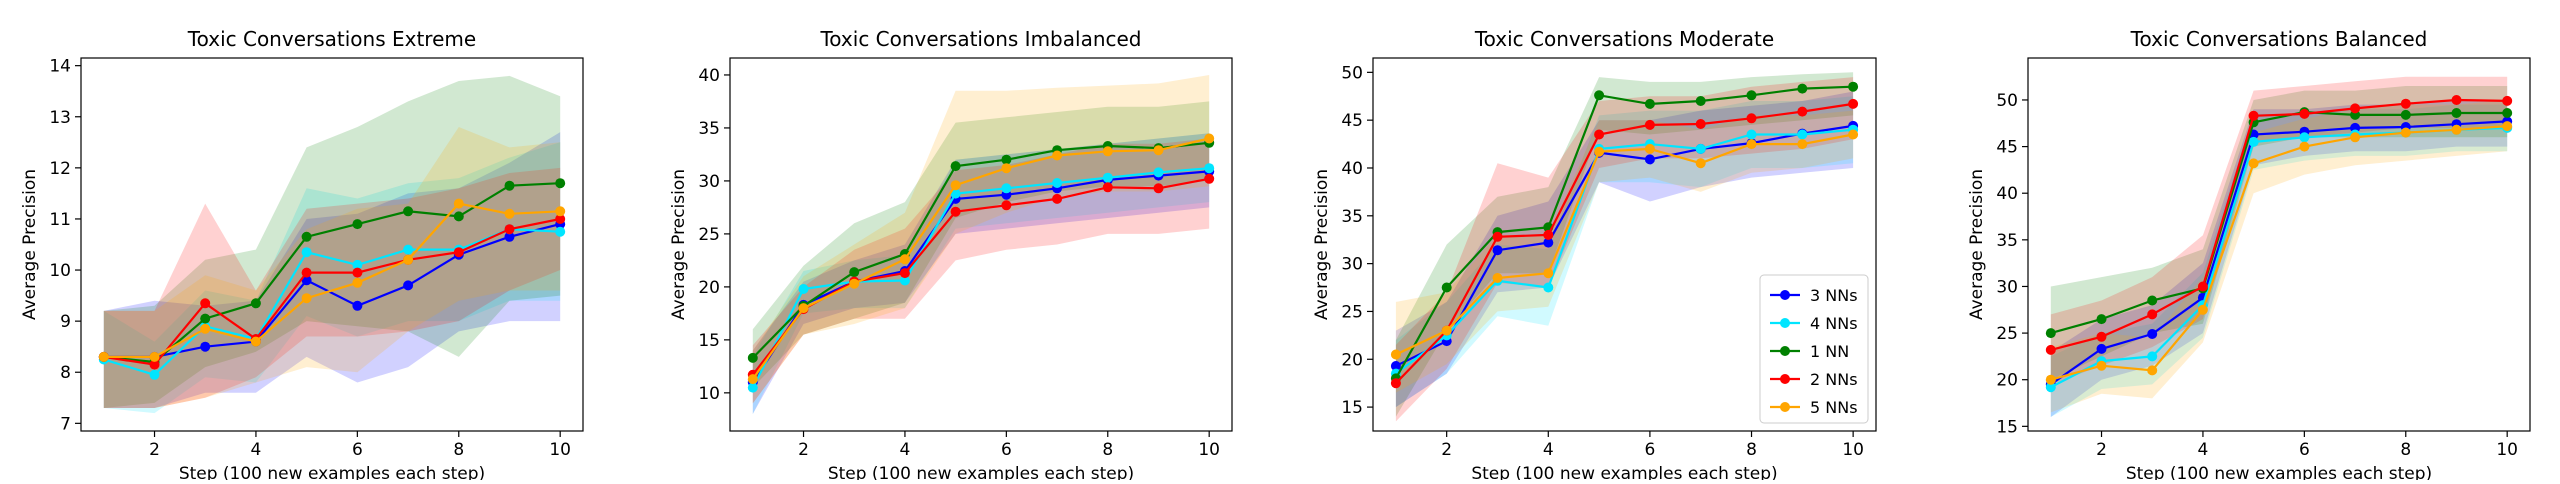 This screenshot has height=484, width=2560. I want to click on y-axis-label: Average Precision, so click(1977, 244).